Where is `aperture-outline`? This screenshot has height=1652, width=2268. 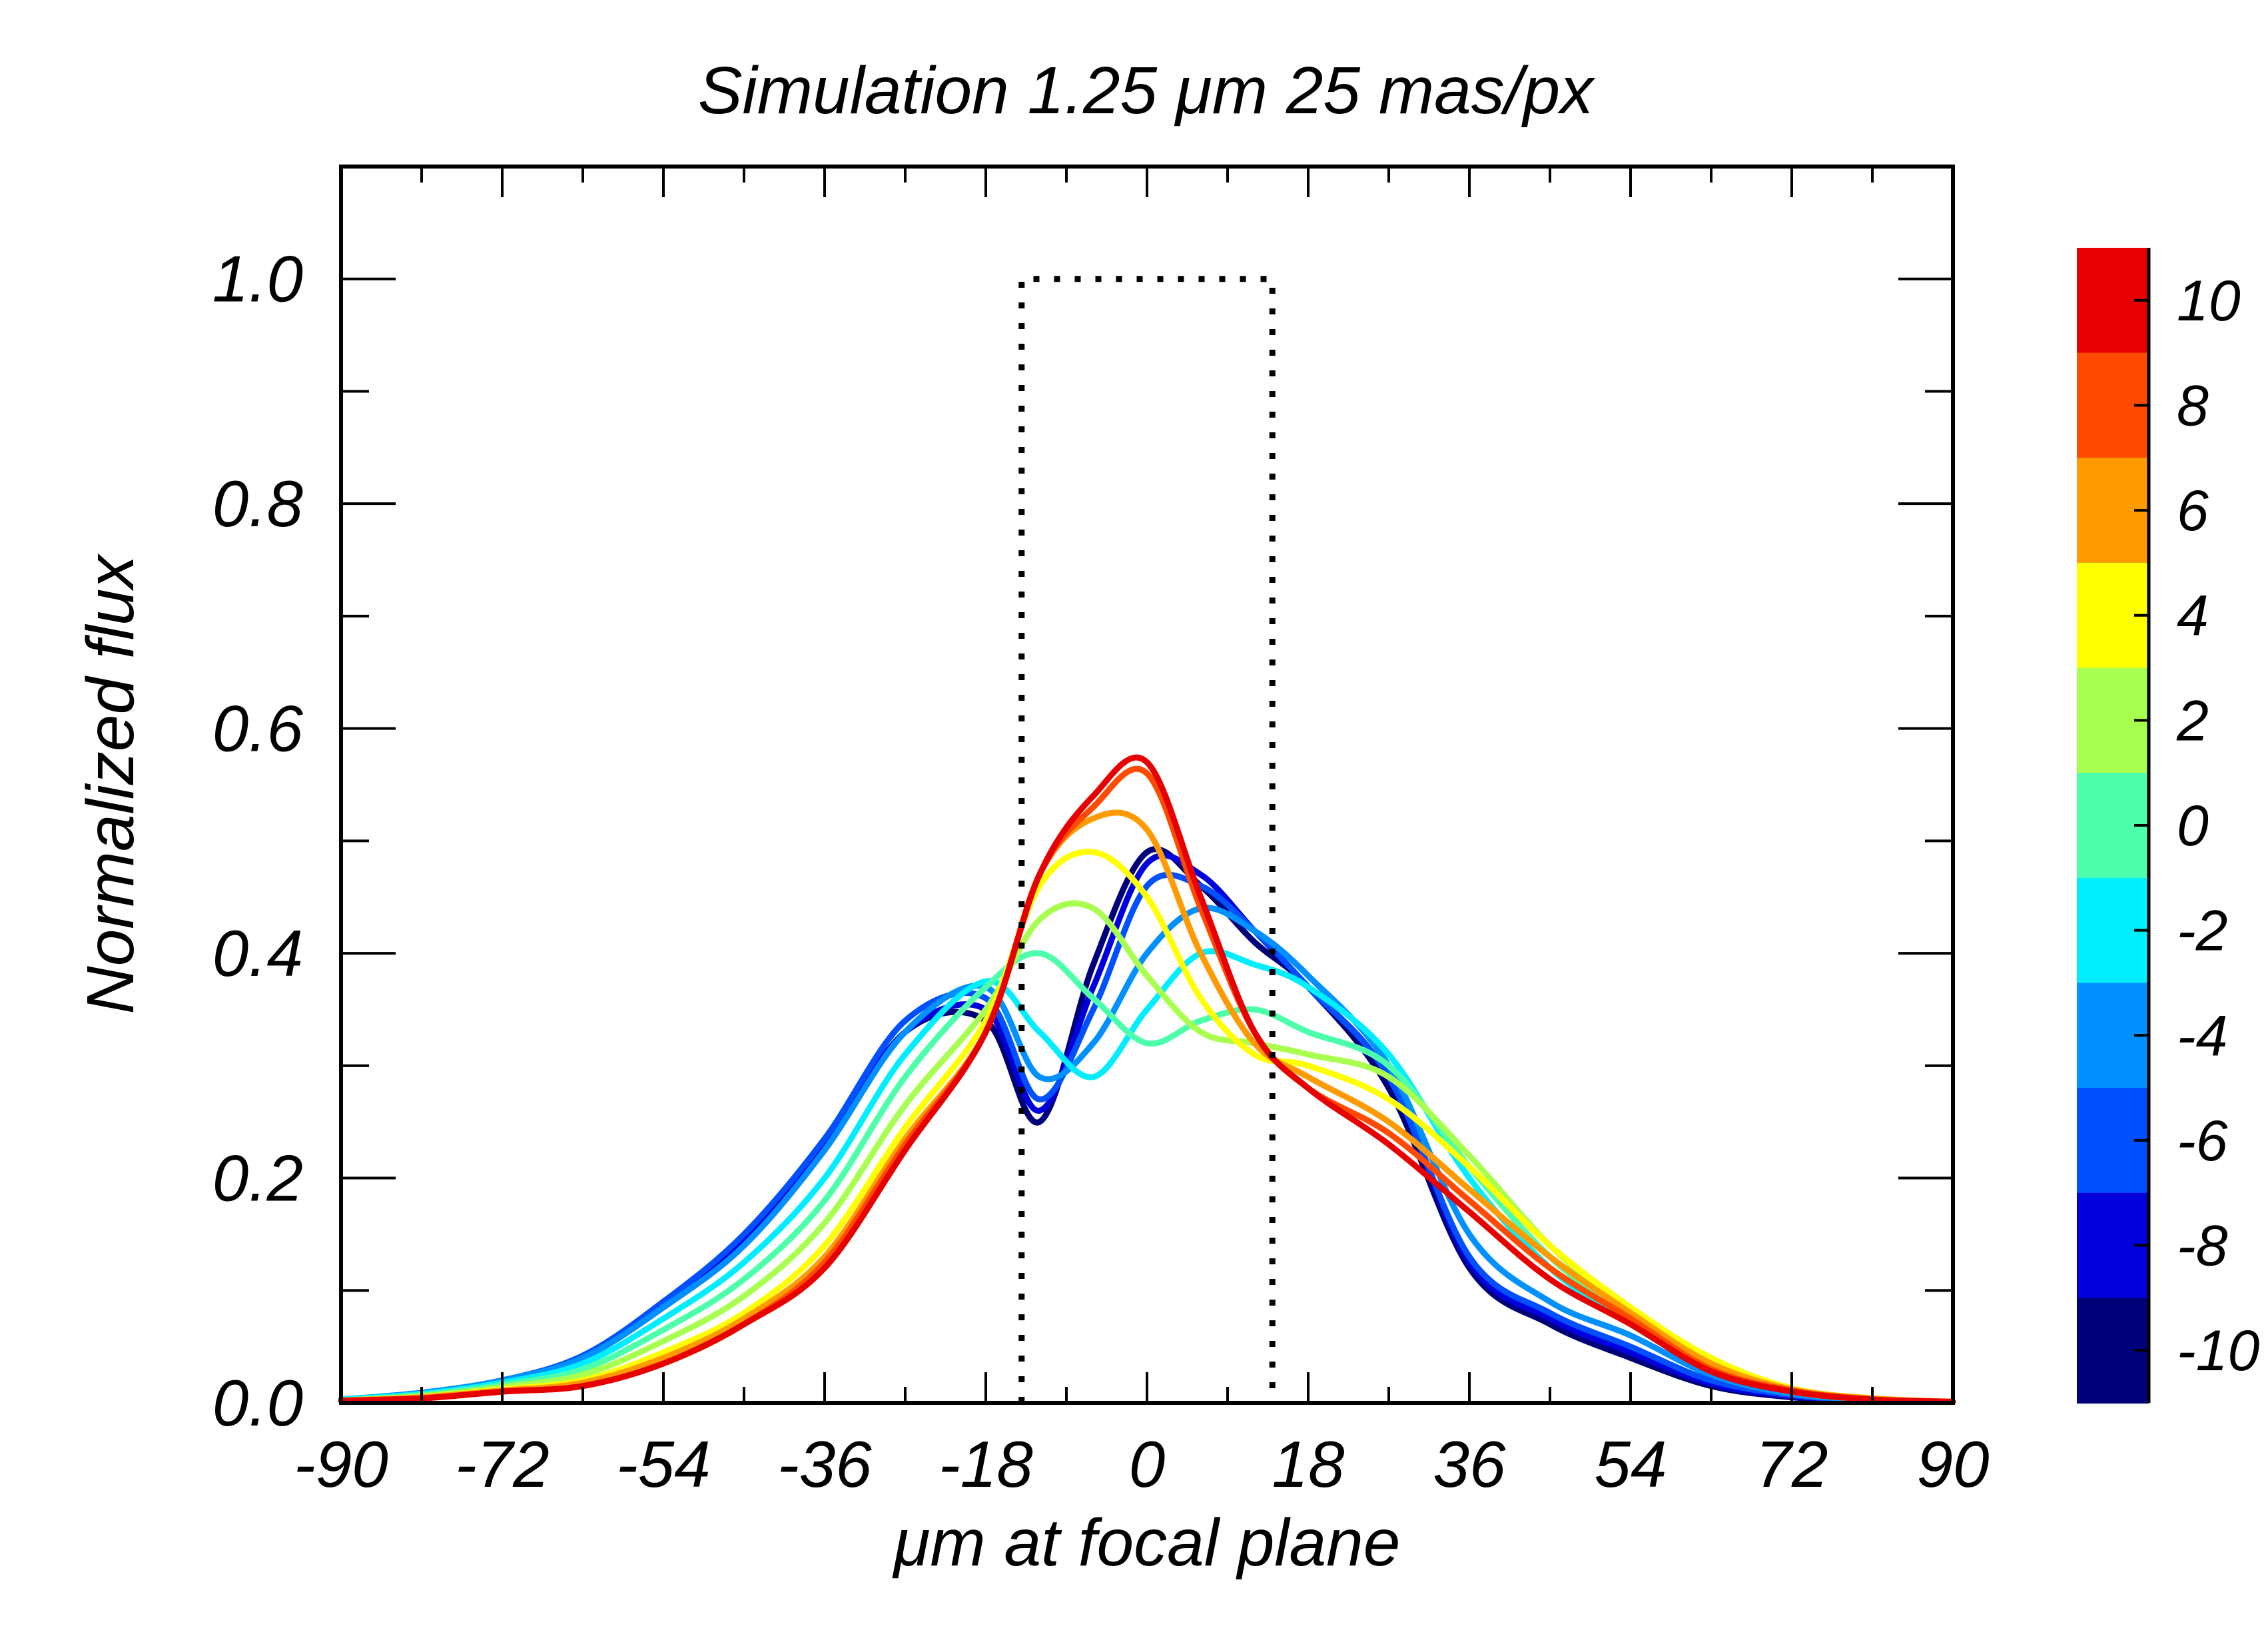 aperture-outline is located at coordinates (1147, 839).